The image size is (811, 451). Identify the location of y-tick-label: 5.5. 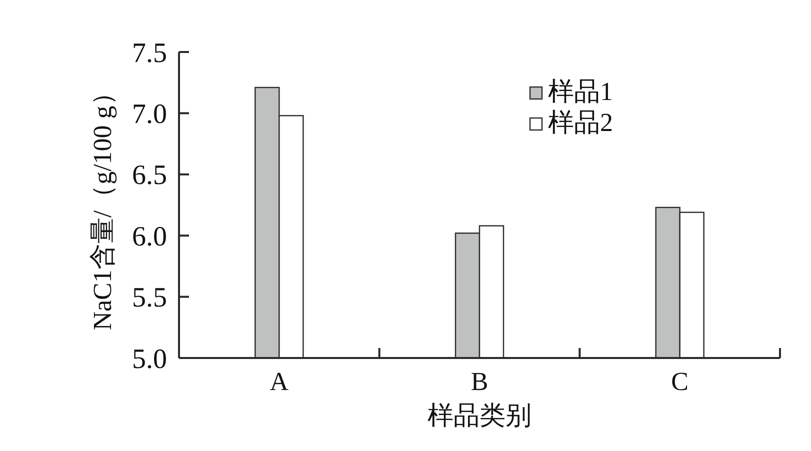
(149, 298).